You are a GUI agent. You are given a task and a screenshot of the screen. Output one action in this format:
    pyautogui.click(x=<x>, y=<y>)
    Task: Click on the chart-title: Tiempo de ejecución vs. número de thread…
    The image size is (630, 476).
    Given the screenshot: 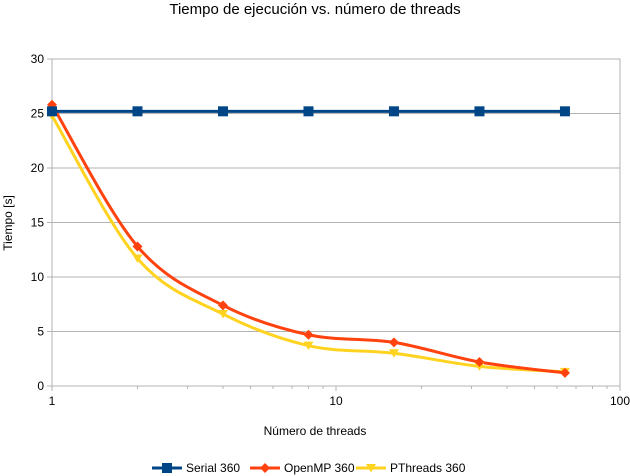 What is the action you would take?
    pyautogui.click(x=314, y=9)
    